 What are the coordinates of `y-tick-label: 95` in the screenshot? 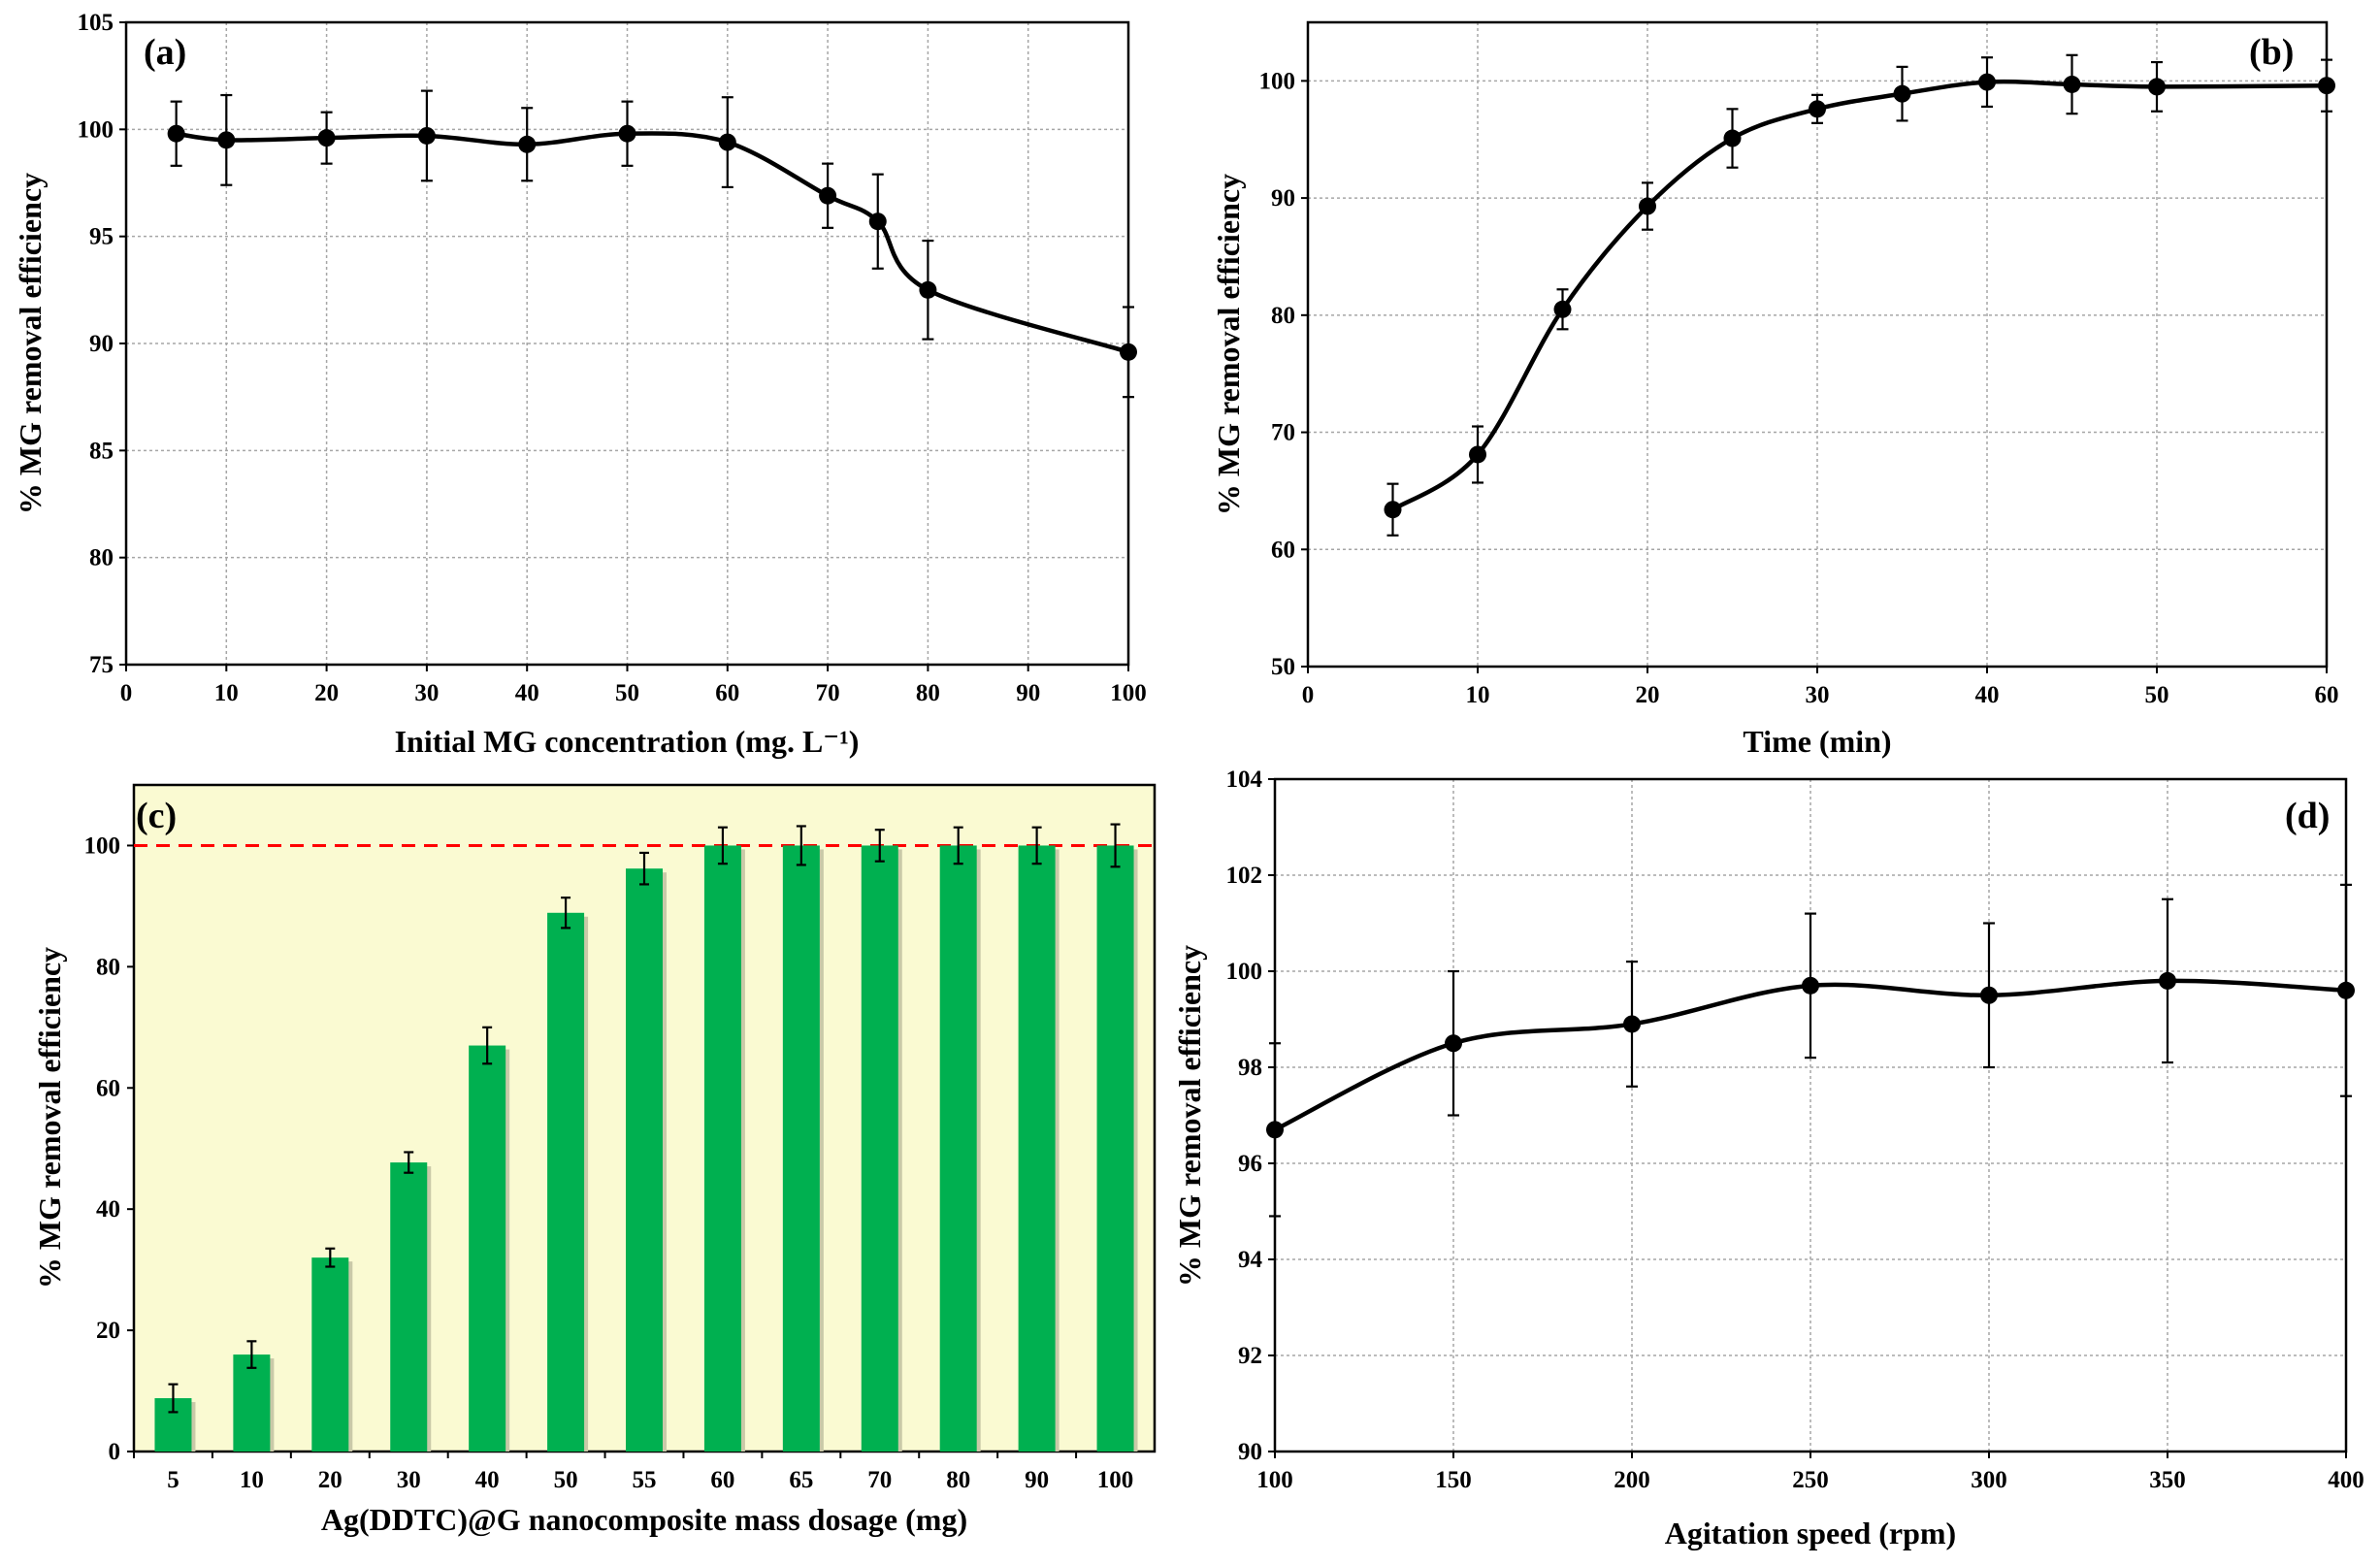 It's located at (101, 237).